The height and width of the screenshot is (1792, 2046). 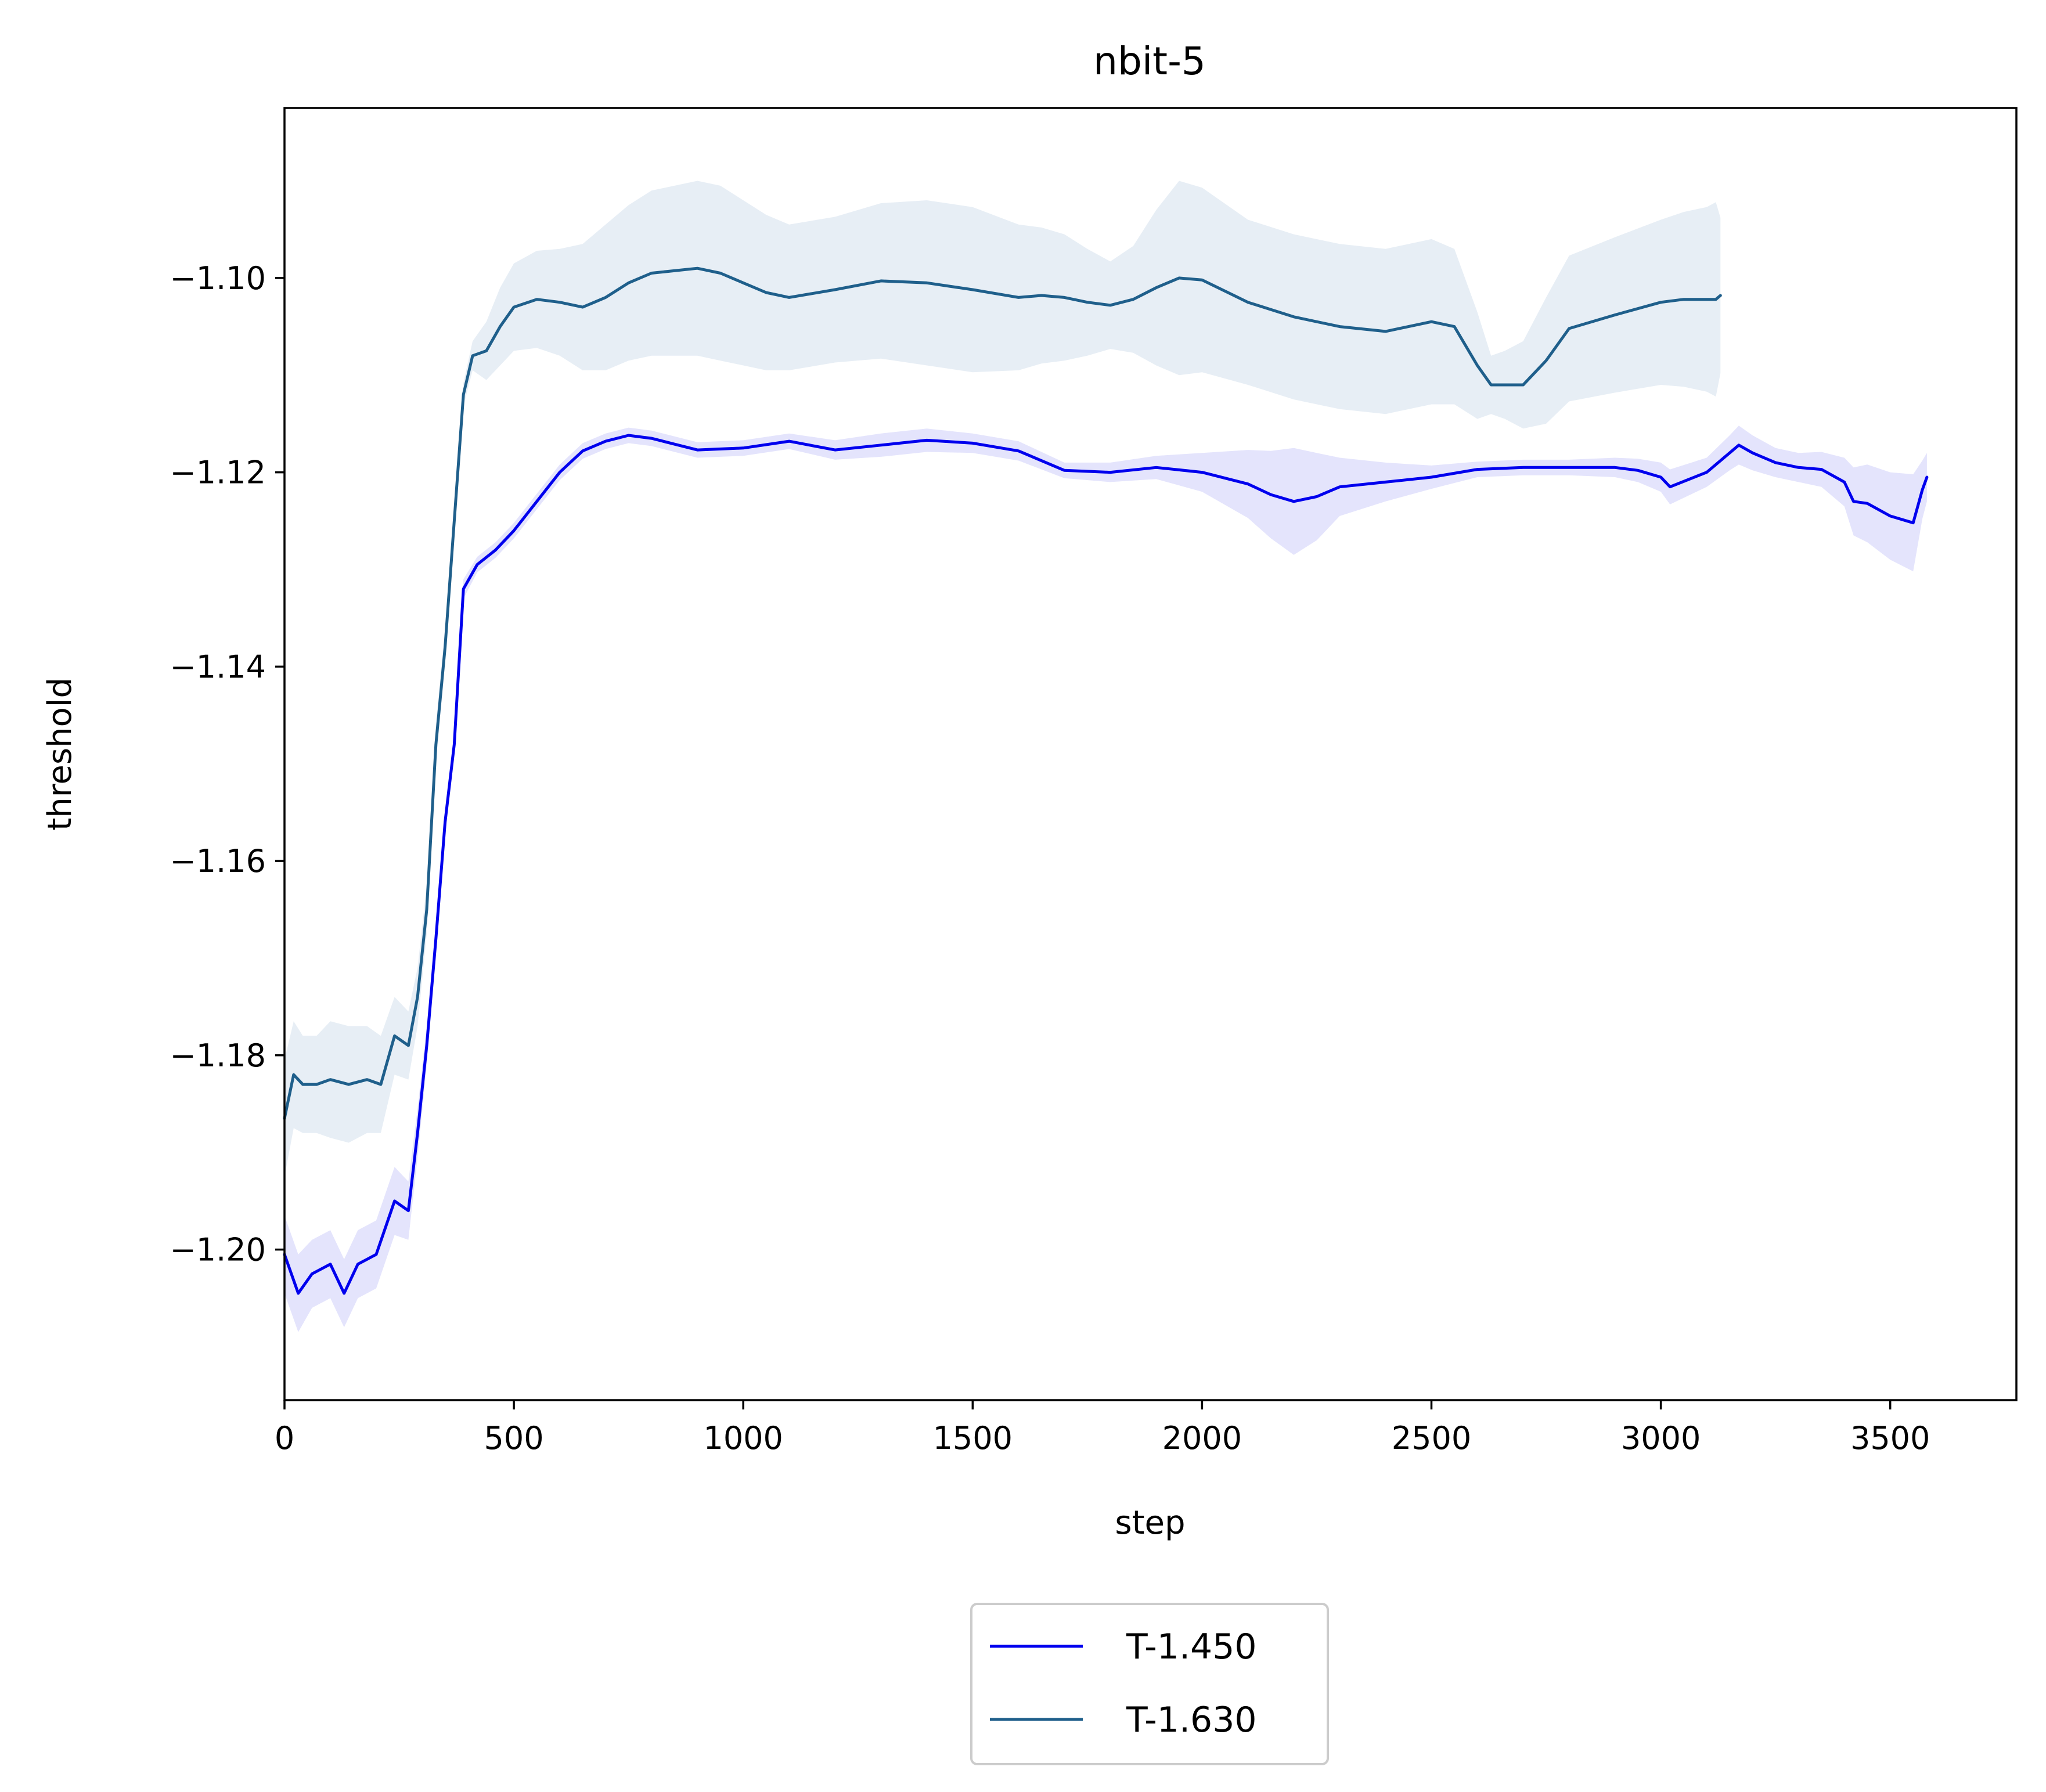 I want to click on x-tick-label: 3000, so click(x=1661, y=1438).